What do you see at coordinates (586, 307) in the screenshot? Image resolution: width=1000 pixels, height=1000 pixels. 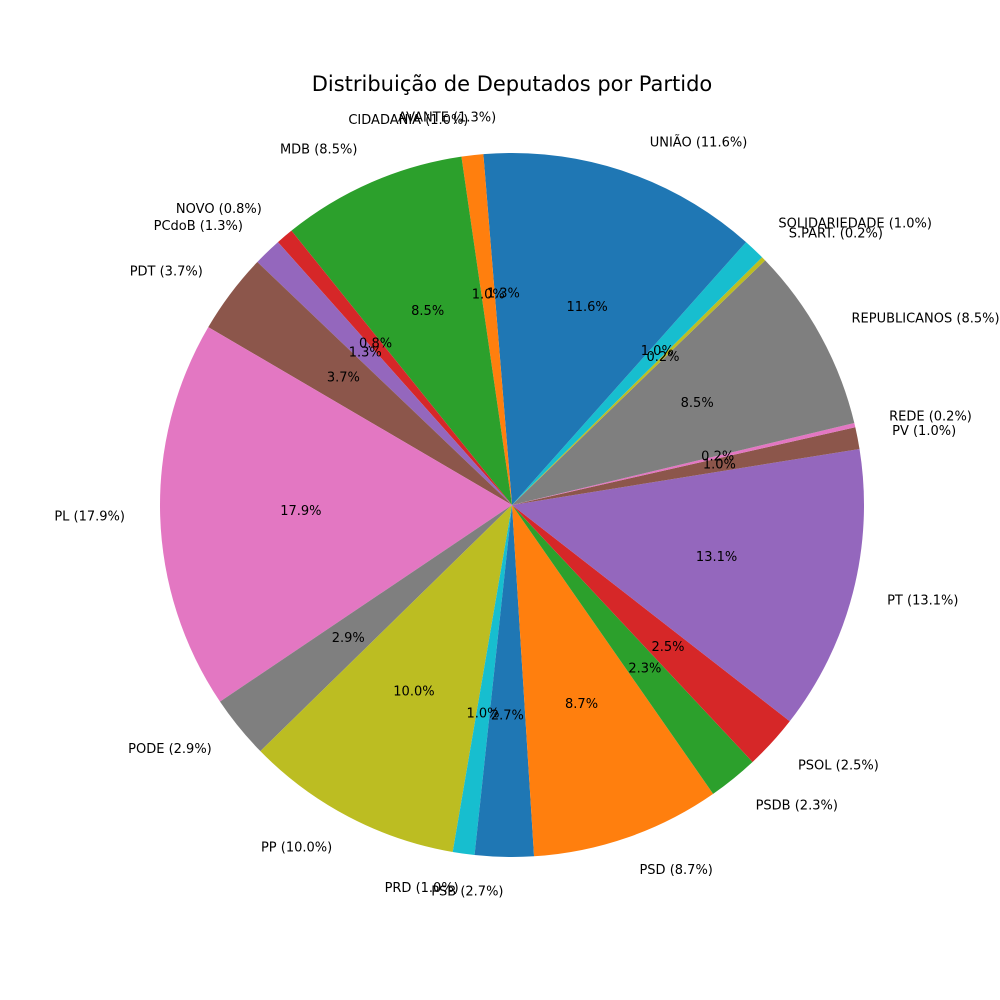 I see `slice-percent-20: 11.6%` at bounding box center [586, 307].